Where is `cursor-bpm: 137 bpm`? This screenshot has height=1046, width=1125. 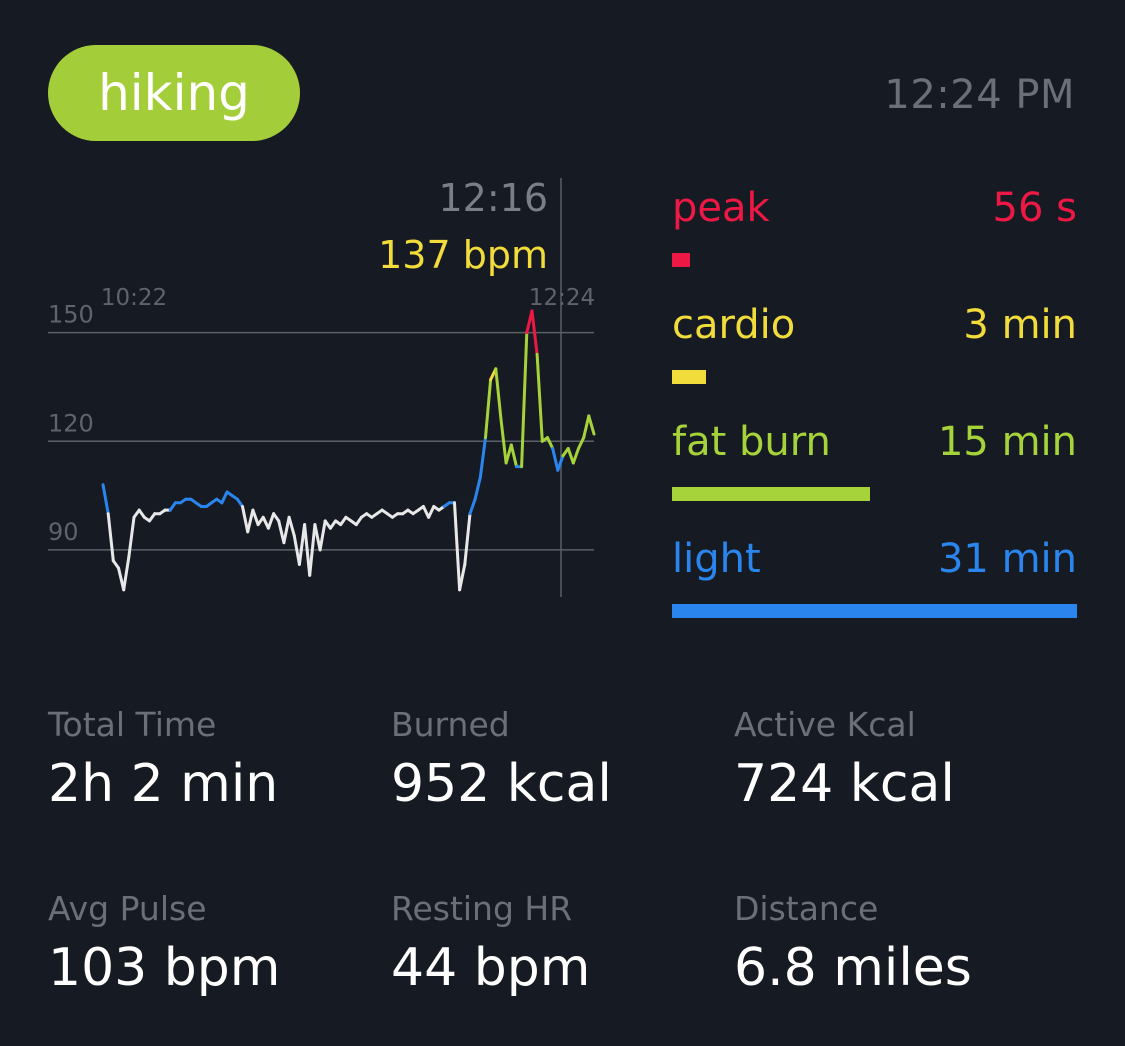 cursor-bpm: 137 bpm is located at coordinates (463, 255).